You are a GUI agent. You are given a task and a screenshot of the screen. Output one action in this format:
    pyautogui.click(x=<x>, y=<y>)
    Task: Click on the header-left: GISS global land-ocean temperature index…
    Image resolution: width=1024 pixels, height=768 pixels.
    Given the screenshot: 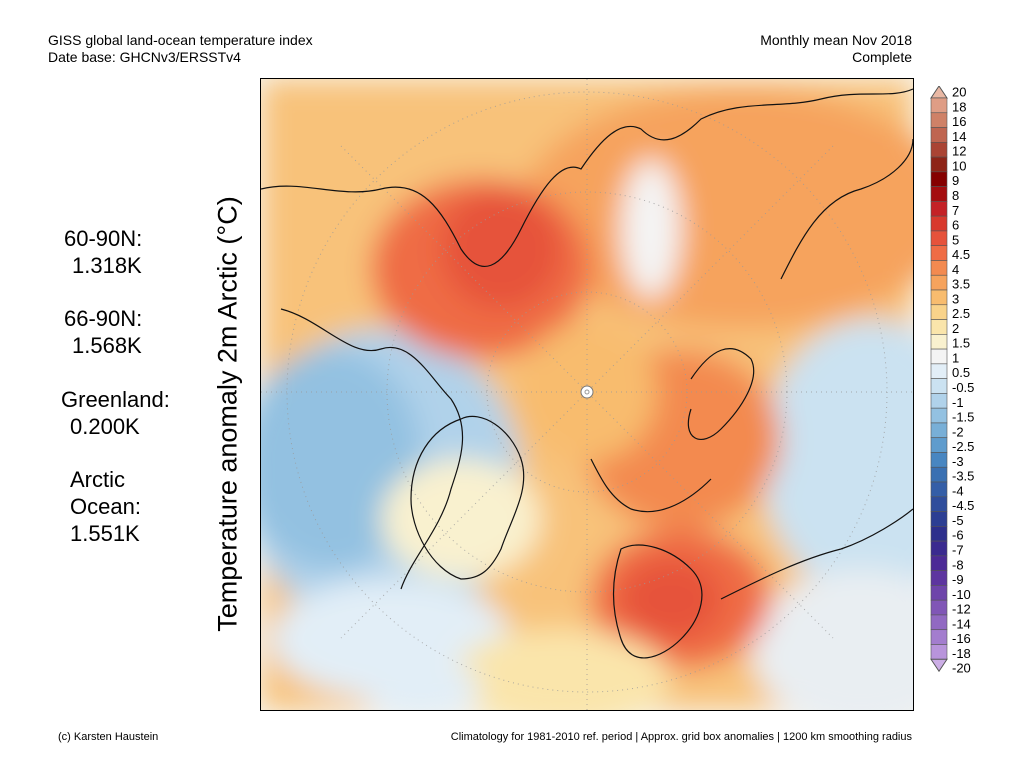 What is the action you would take?
    pyautogui.click(x=180, y=49)
    